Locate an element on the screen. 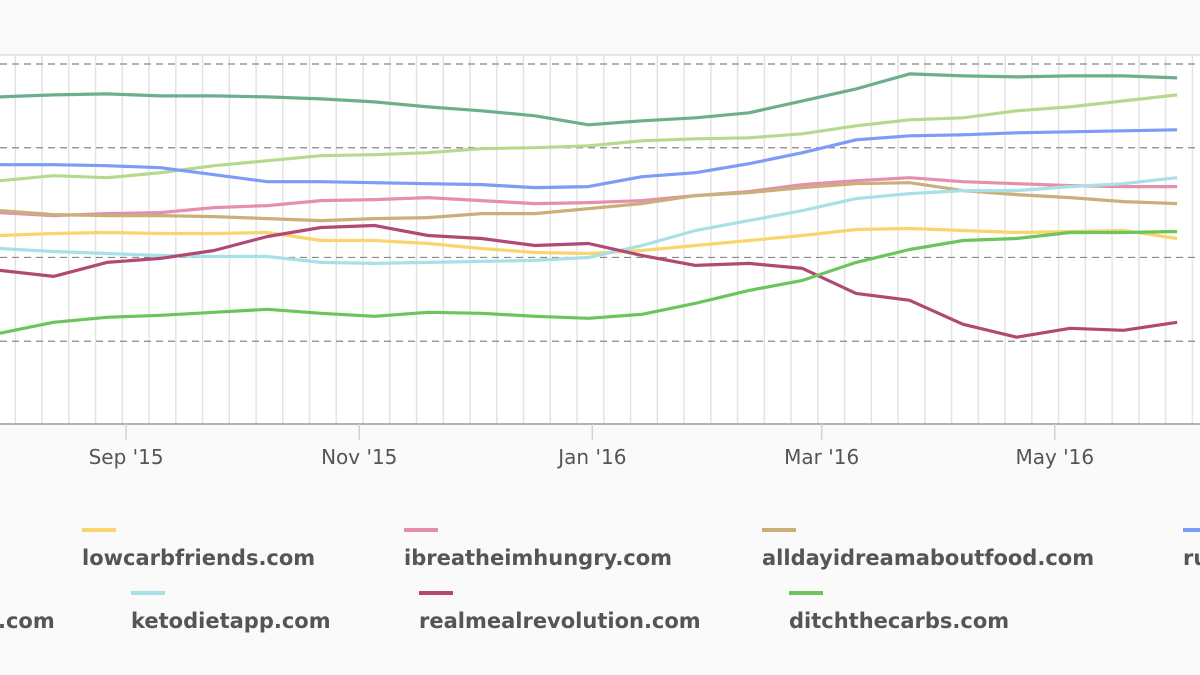 This screenshot has height=675, width=1200. legend-label: ditchthecarbs.com is located at coordinates (899, 621).